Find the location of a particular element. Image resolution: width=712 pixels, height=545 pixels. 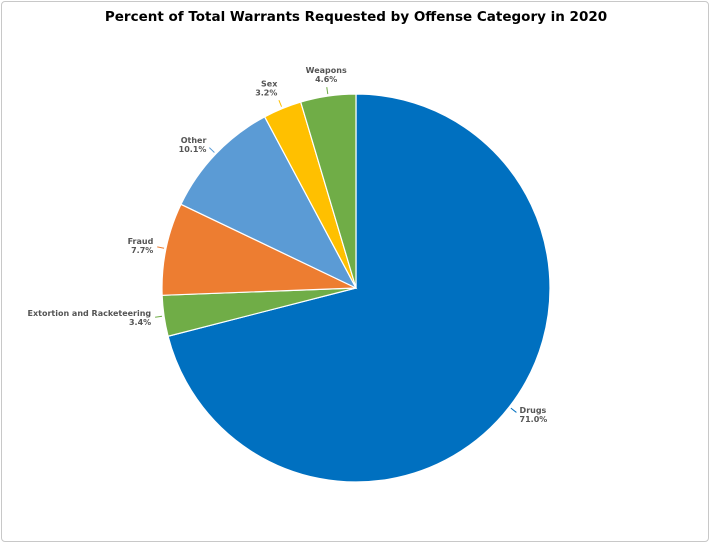

data-label-name: Sex is located at coordinates (269, 84).